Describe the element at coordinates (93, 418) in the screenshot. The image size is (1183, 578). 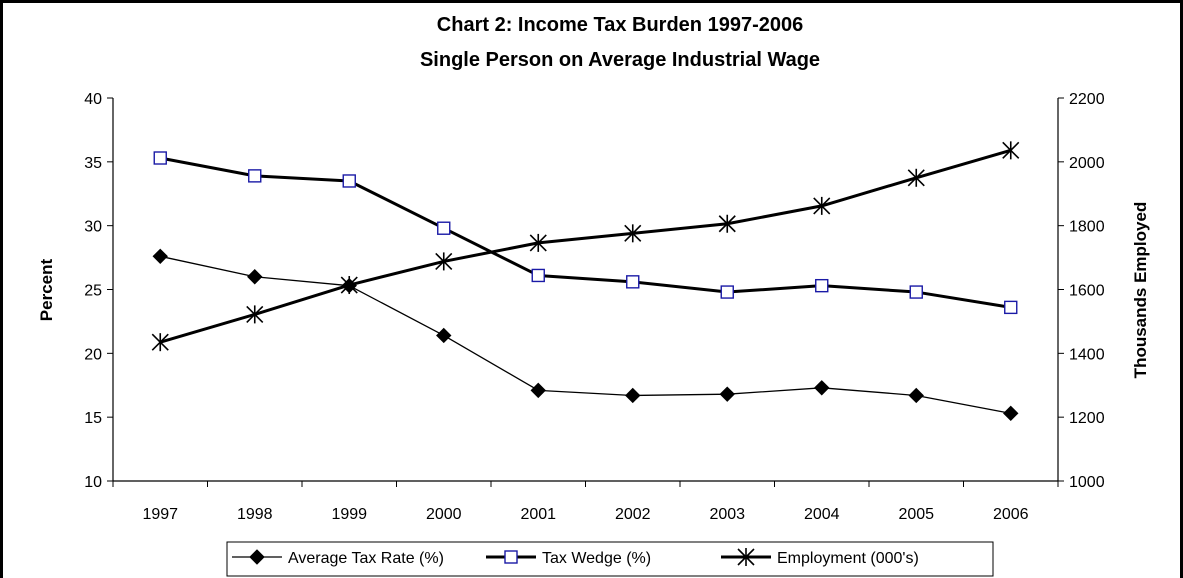
I see `y-tick-label: 15` at that location.